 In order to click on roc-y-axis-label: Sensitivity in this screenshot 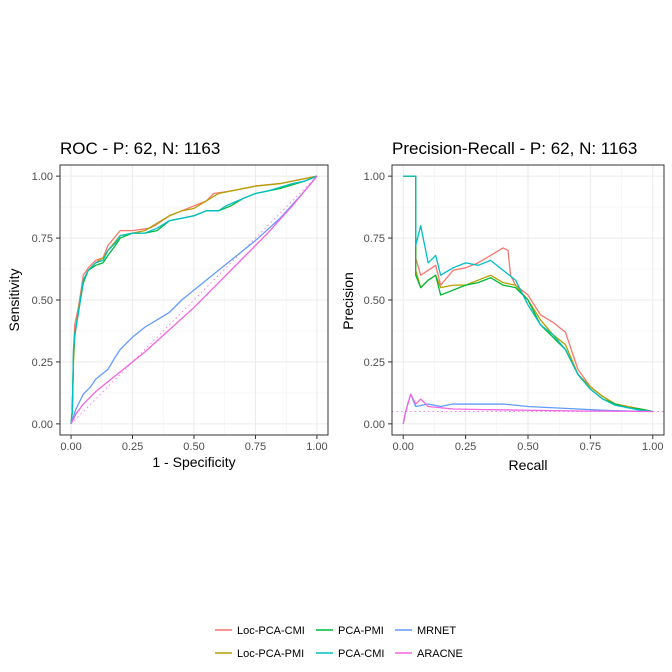, I will do `click(14, 299)`.